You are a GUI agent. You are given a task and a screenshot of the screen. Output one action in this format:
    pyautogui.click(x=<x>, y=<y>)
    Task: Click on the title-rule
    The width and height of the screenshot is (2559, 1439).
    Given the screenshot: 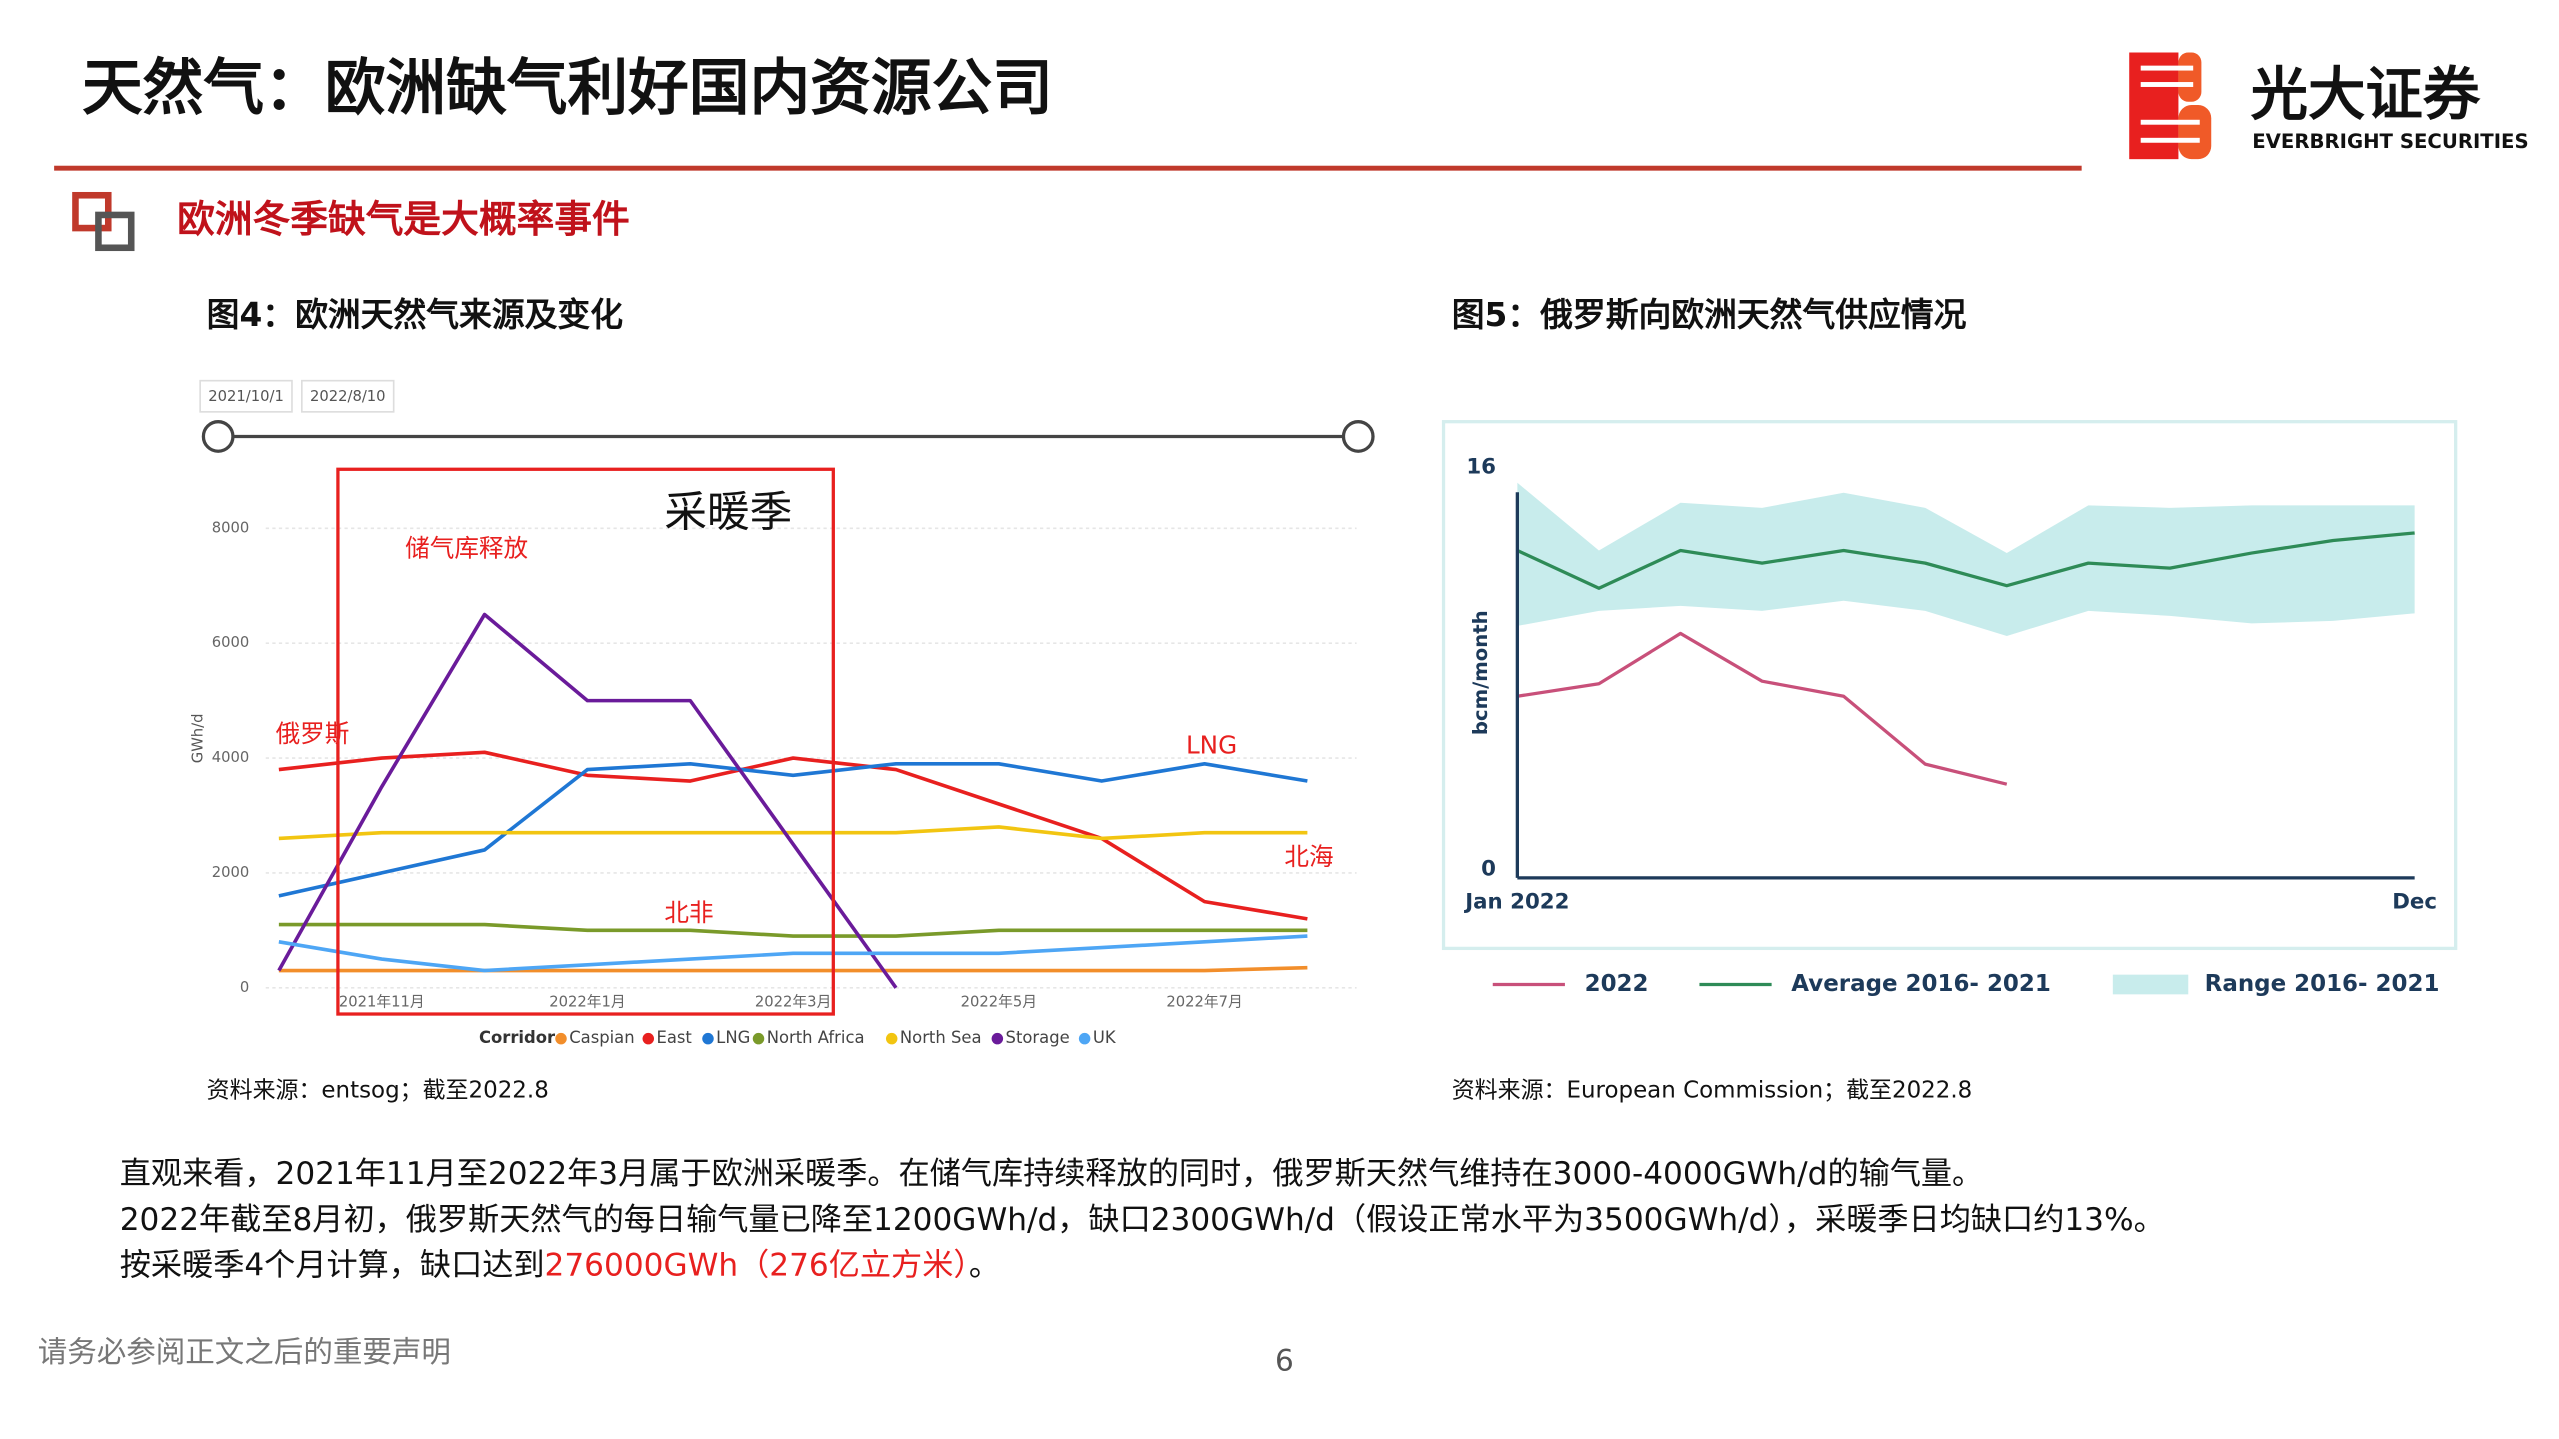 What is the action you would take?
    pyautogui.click(x=1068, y=168)
    